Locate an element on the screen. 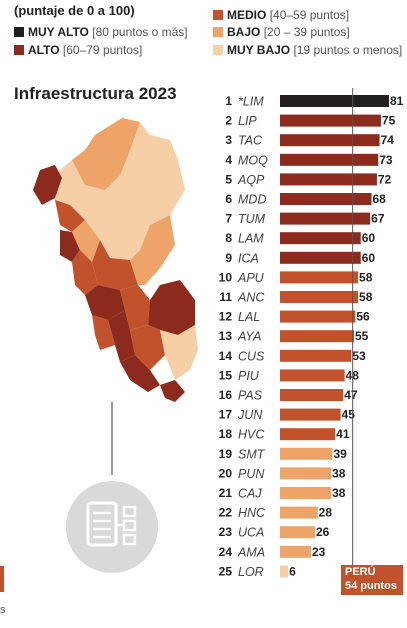 The height and width of the screenshot is (628, 407). value-label: 72 is located at coordinates (385, 179).